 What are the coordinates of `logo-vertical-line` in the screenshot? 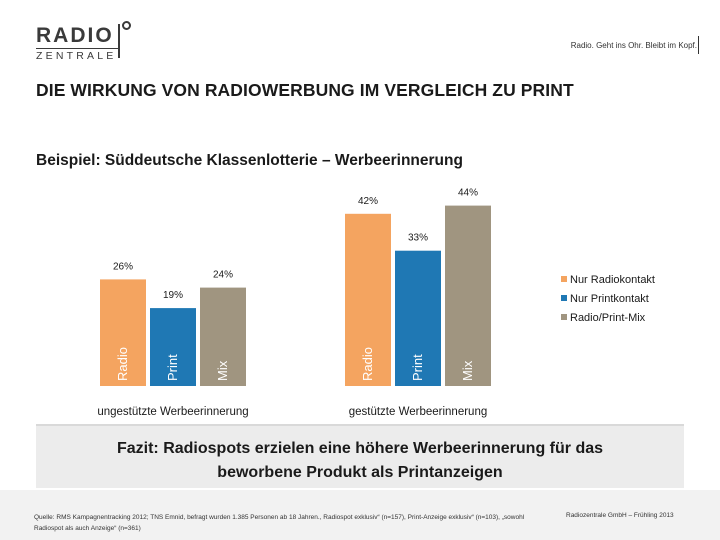 It's located at (119, 41).